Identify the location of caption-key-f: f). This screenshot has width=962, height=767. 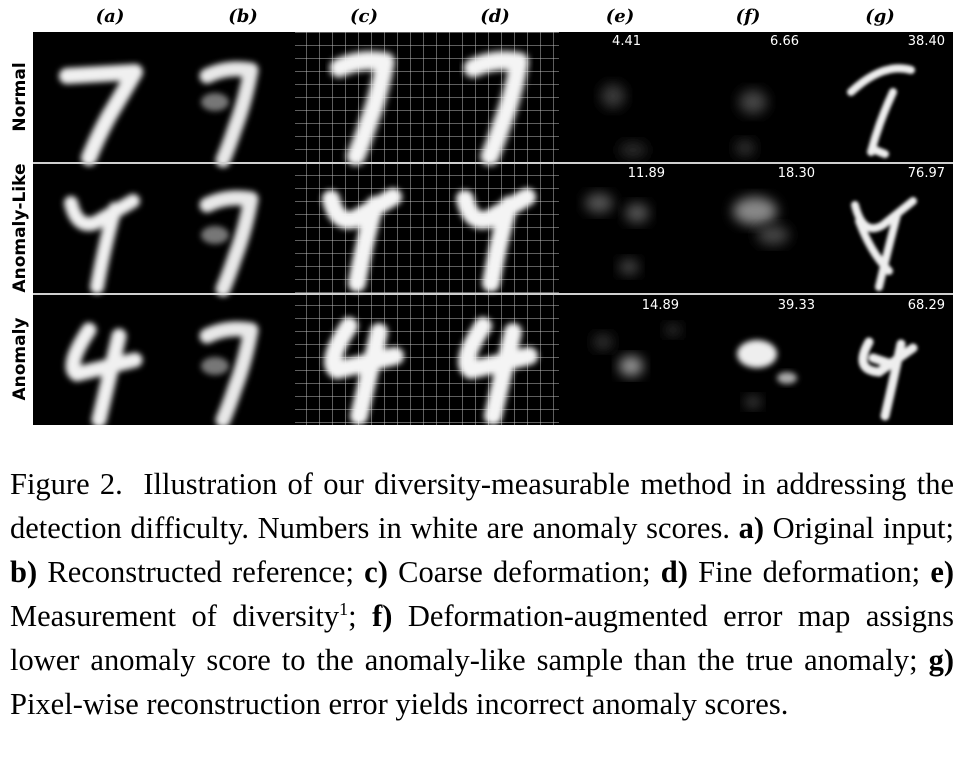
(382, 616).